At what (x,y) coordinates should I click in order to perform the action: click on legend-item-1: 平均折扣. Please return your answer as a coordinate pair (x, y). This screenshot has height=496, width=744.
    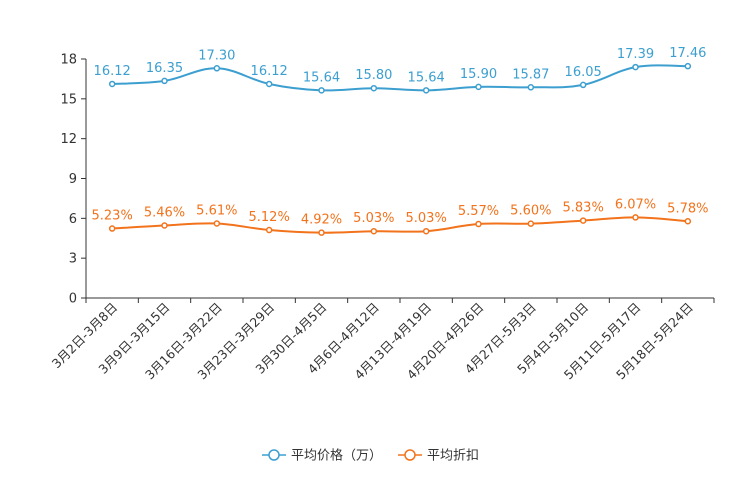
    Looking at the image, I should click on (438, 456).